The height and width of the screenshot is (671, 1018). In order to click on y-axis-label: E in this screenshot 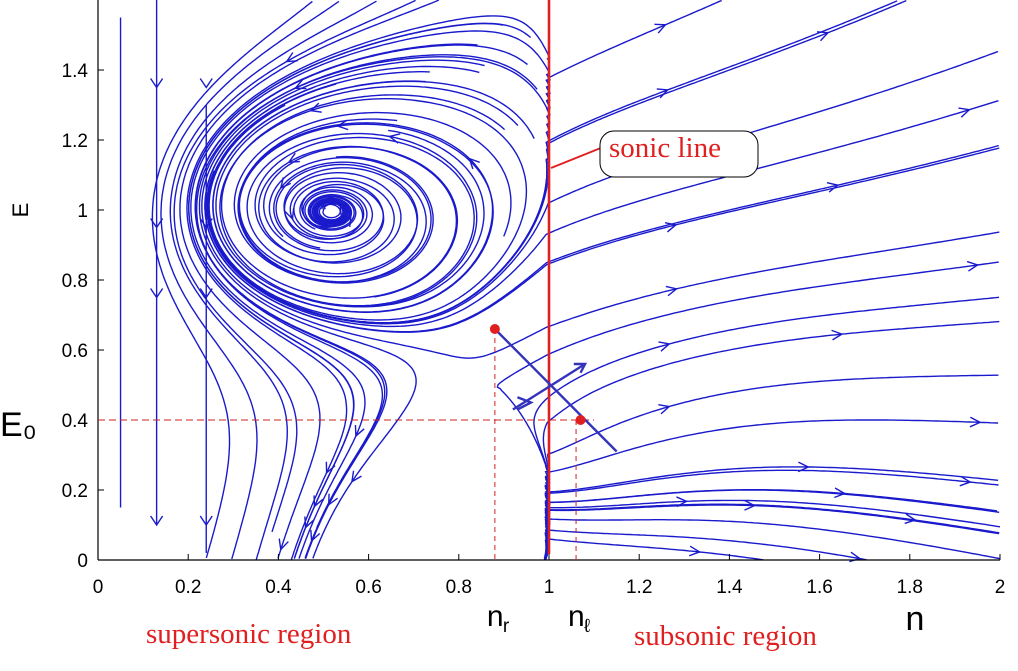, I will do `click(20, 210)`.